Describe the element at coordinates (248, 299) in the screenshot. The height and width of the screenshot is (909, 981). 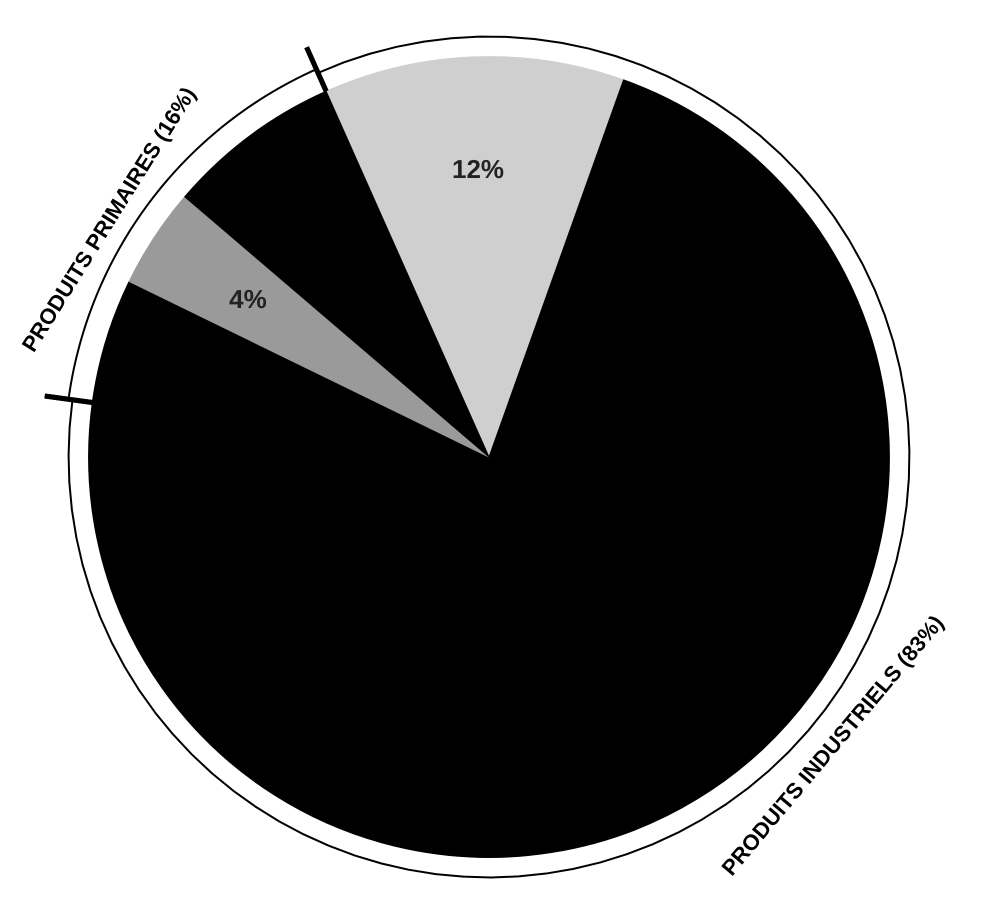
I see `data-label: 4%` at that location.